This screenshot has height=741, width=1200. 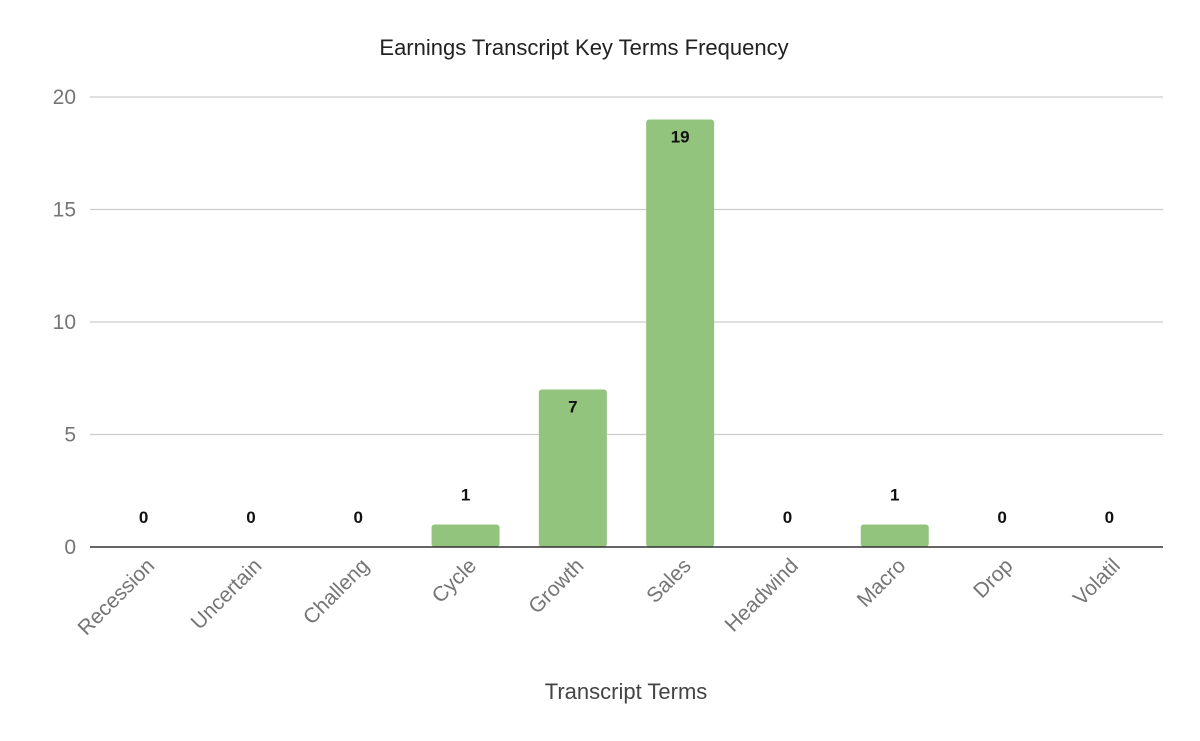 What do you see at coordinates (680, 137) in the screenshot?
I see `data-label: 19` at bounding box center [680, 137].